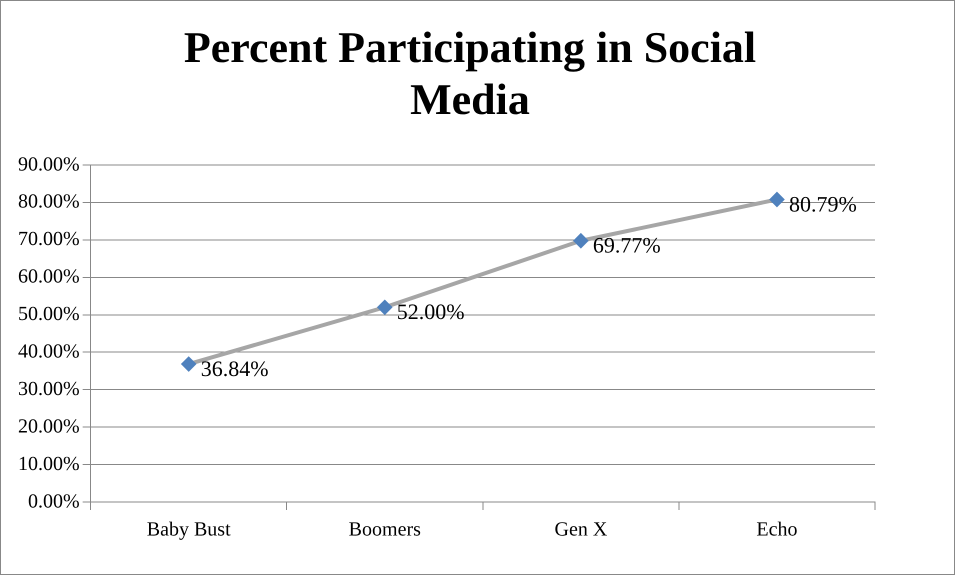  What do you see at coordinates (49, 351) in the screenshot?
I see `y-tick-label: 40.00%` at bounding box center [49, 351].